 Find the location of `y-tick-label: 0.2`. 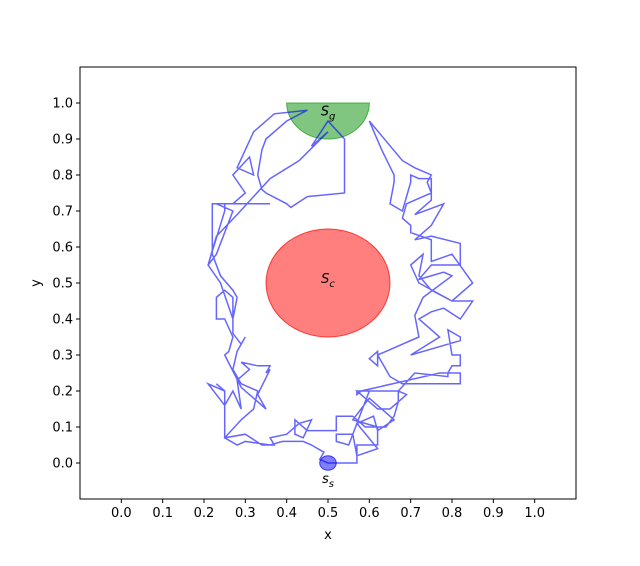

y-tick-label: 0.2 is located at coordinates (62, 392).